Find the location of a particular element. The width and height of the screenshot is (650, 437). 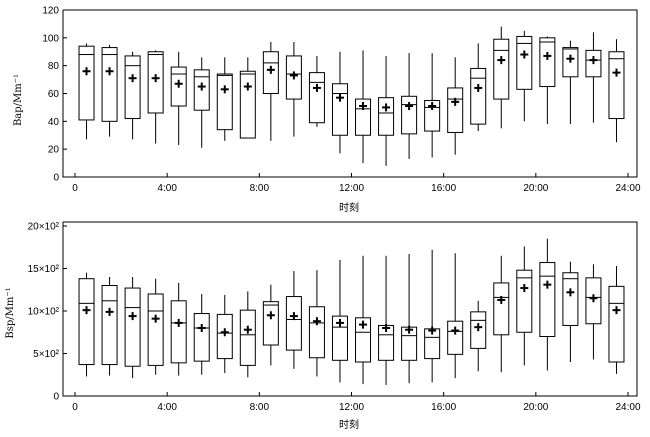

bap-y-tick-label: 80 is located at coordinates (54, 66).